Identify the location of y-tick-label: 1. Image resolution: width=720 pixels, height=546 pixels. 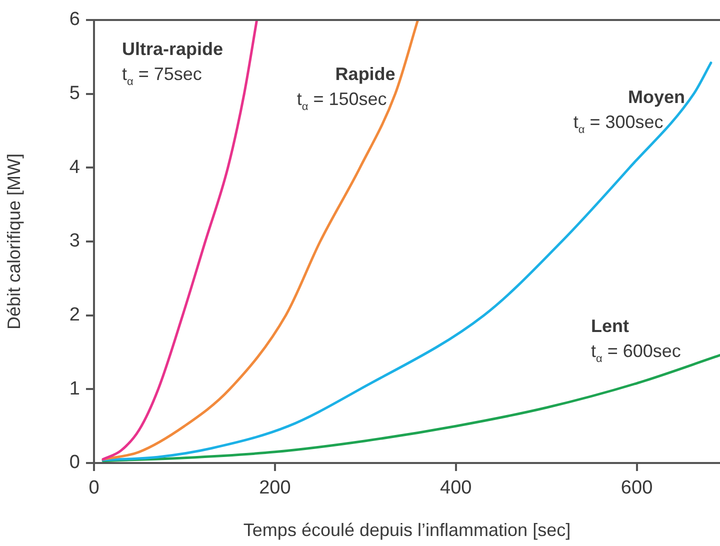
(74, 389).